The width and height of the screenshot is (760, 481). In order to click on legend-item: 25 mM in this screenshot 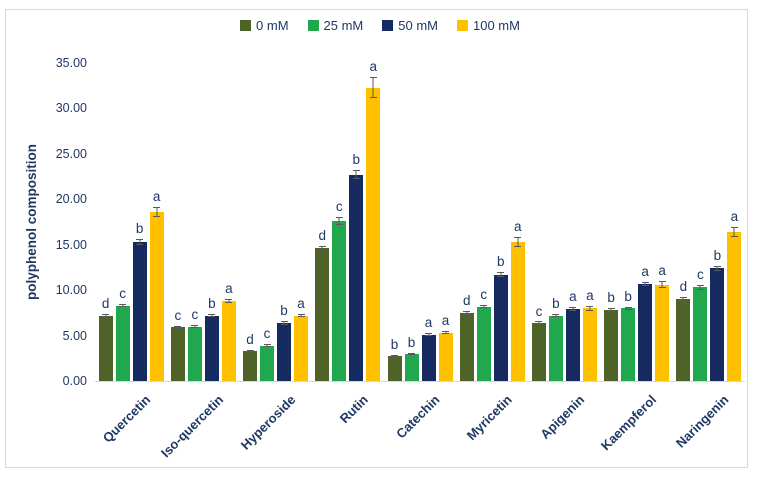, I will do `click(335, 25)`.